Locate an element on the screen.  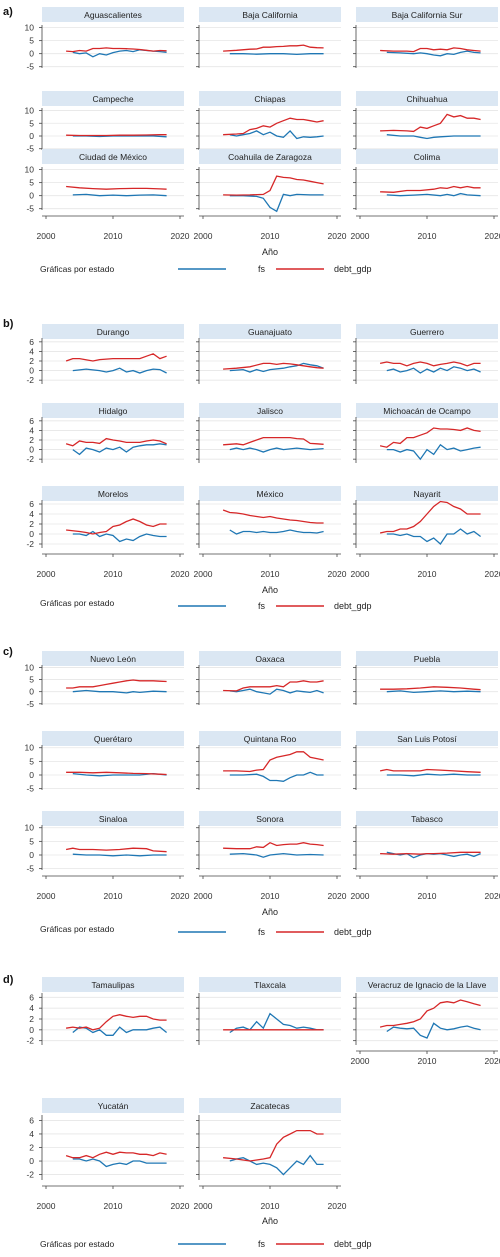
state-title: Coahuila de Zaragoza is located at coordinates (270, 157).